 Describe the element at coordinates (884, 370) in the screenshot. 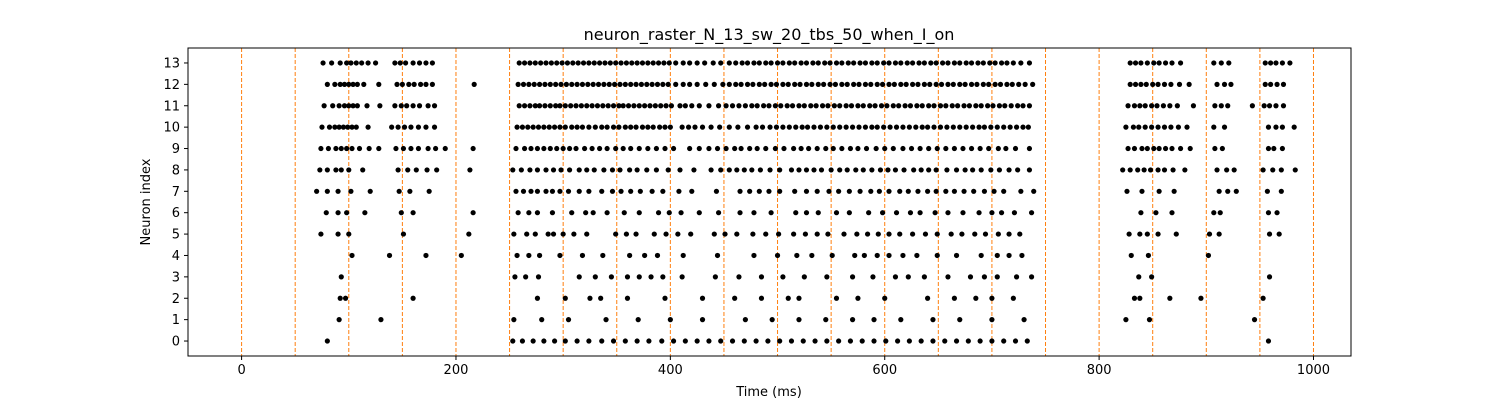

I see `x-tick-label: 600` at that location.